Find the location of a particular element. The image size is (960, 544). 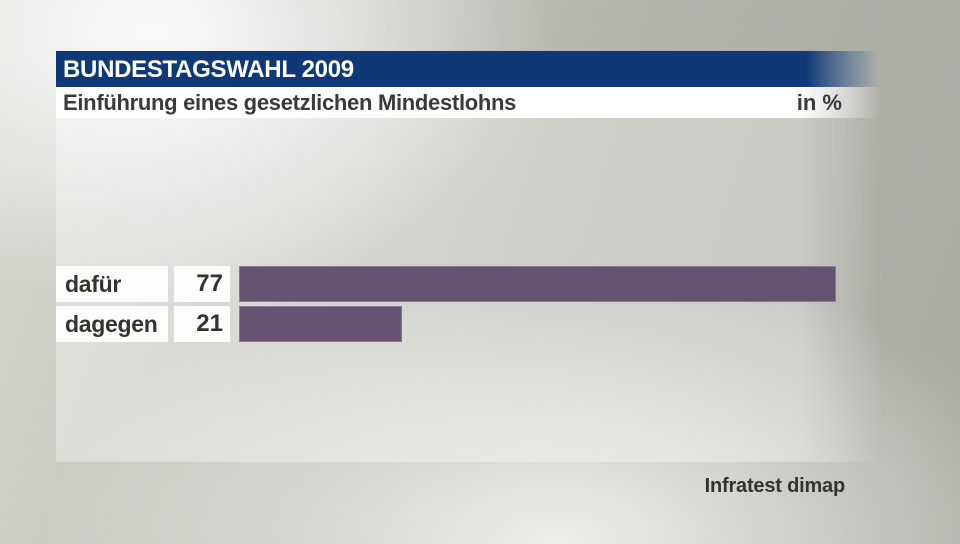

bar-chart: dafür 77 dagegen 21 is located at coordinates (446, 306).